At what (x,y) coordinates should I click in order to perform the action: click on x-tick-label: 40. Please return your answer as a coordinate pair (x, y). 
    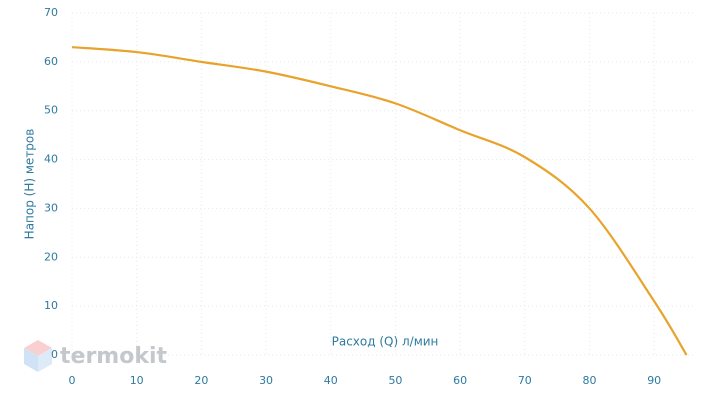
    Looking at the image, I should click on (331, 380).